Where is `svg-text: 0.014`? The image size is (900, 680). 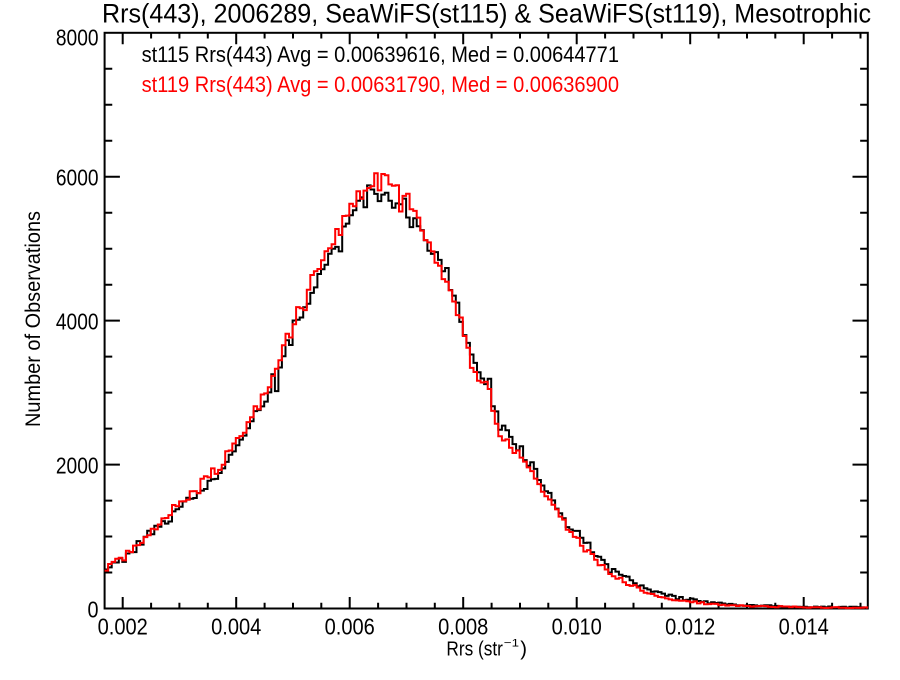 svg-text: 0.014 is located at coordinates (804, 626).